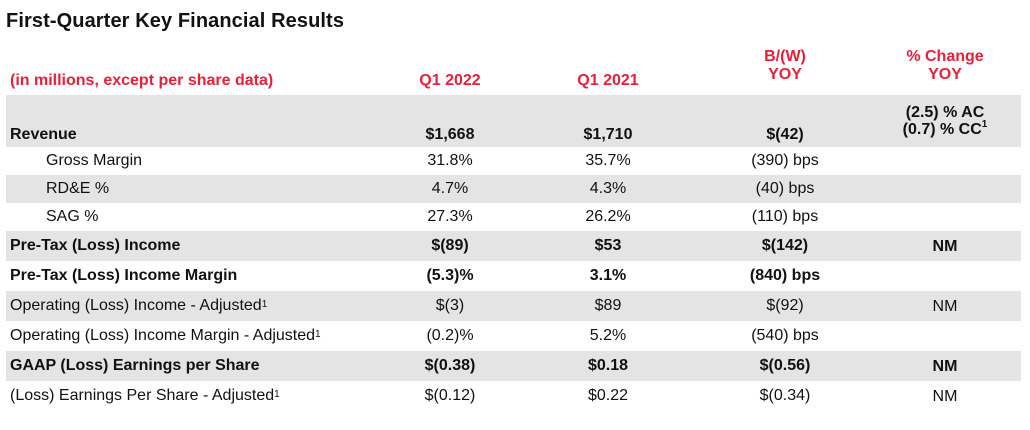 The width and height of the screenshot is (1030, 430). I want to click on header-bw-yoy-line1: B/(W), so click(785, 56).